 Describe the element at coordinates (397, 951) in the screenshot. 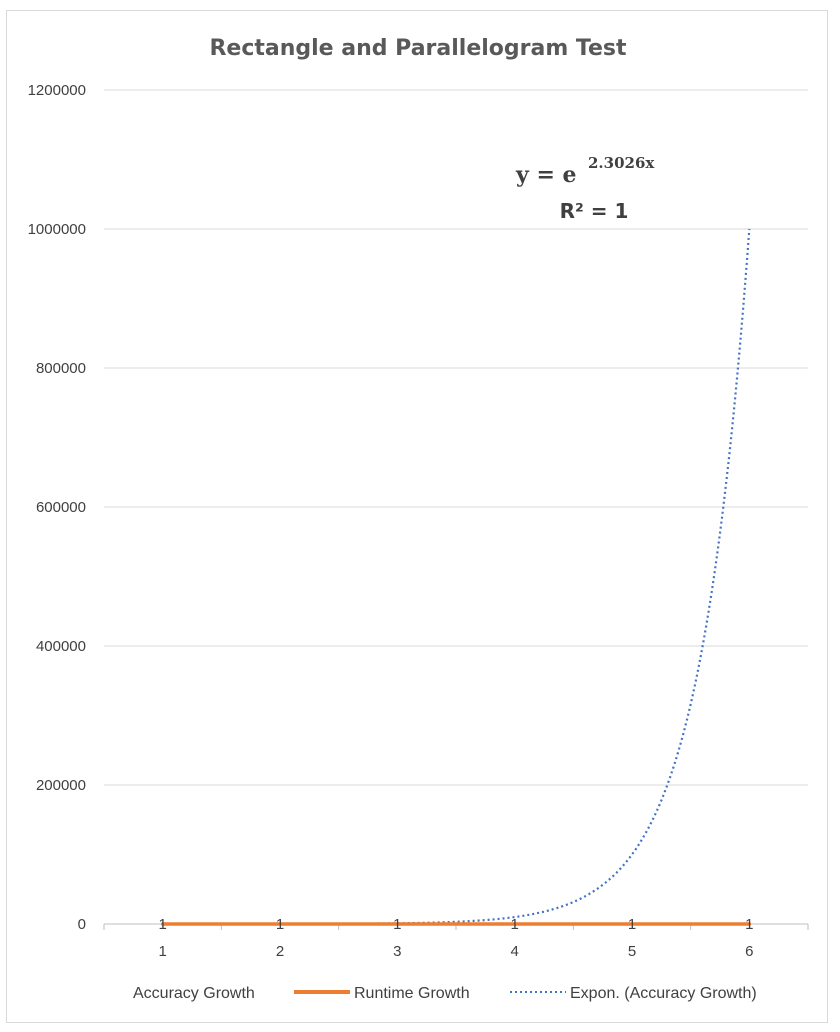

I see `x-tick-3: 3` at that location.